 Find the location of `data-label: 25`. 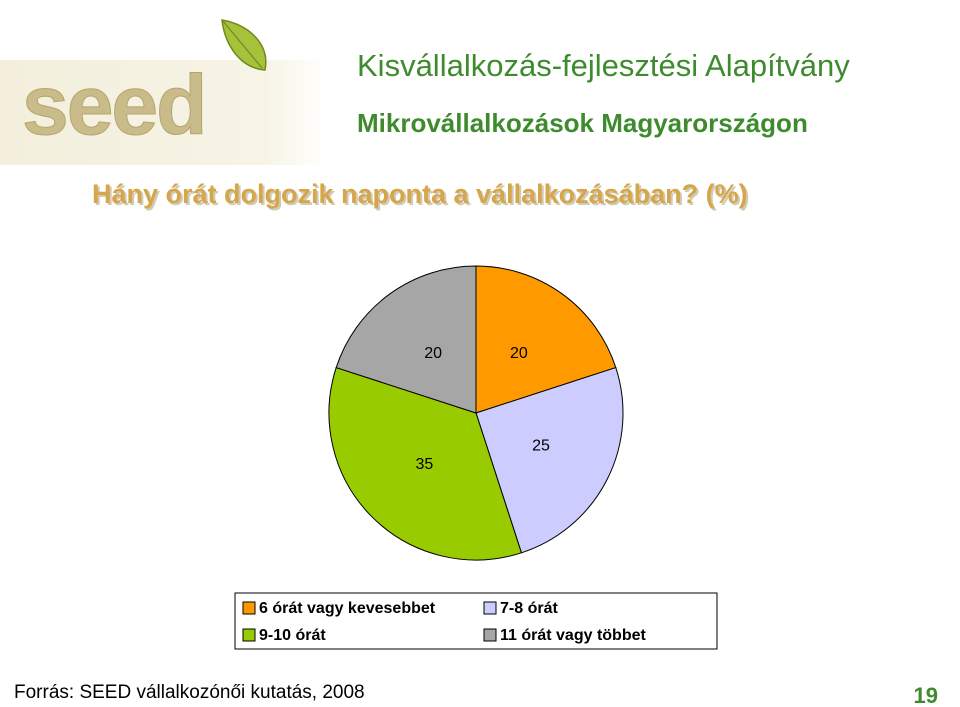

data-label: 25 is located at coordinates (541, 445).